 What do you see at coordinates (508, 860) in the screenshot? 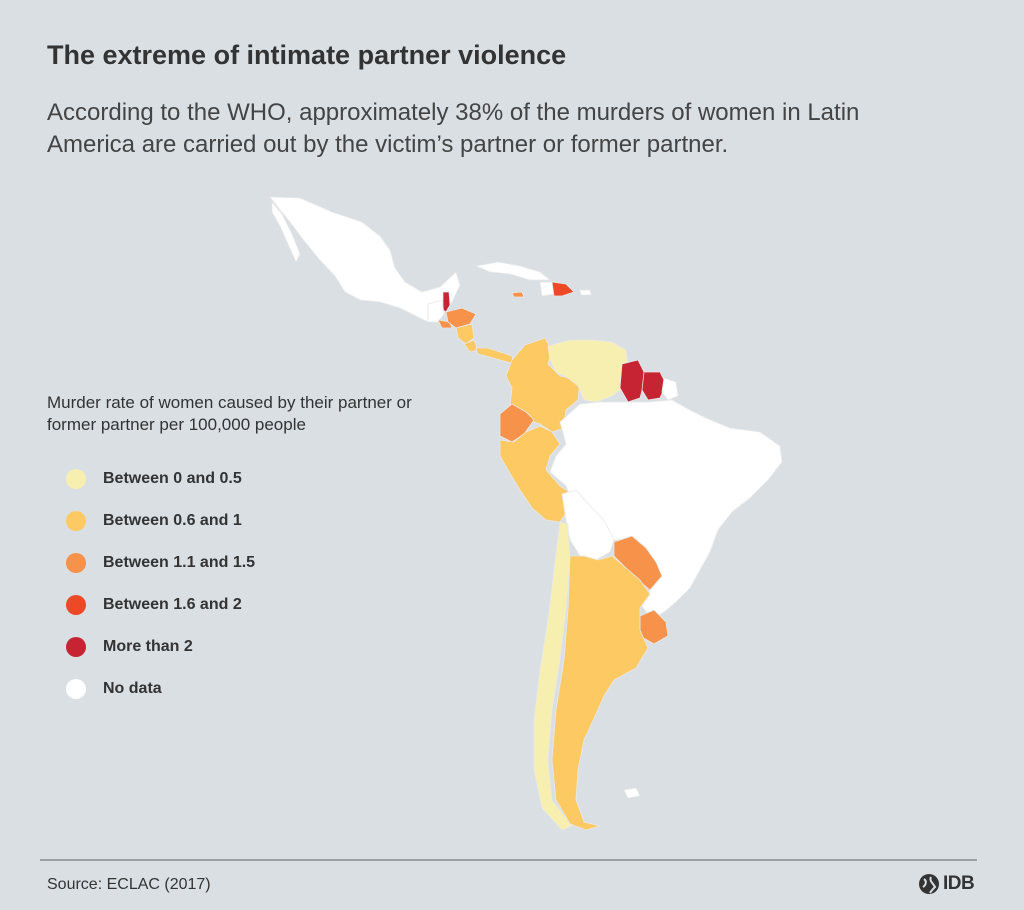
I see `footer-divider` at bounding box center [508, 860].